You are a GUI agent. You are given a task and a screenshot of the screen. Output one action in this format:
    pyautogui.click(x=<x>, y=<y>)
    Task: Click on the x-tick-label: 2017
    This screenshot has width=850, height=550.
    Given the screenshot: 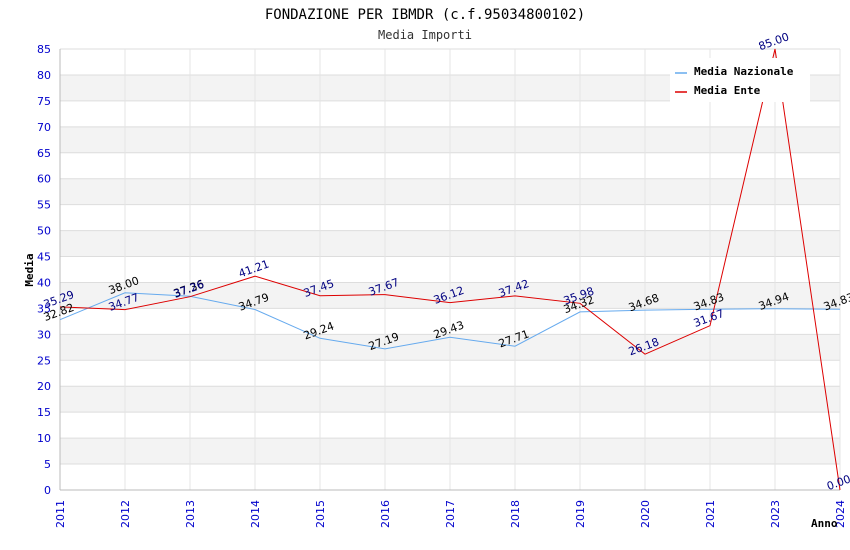 What is the action you would take?
    pyautogui.click(x=450, y=514)
    